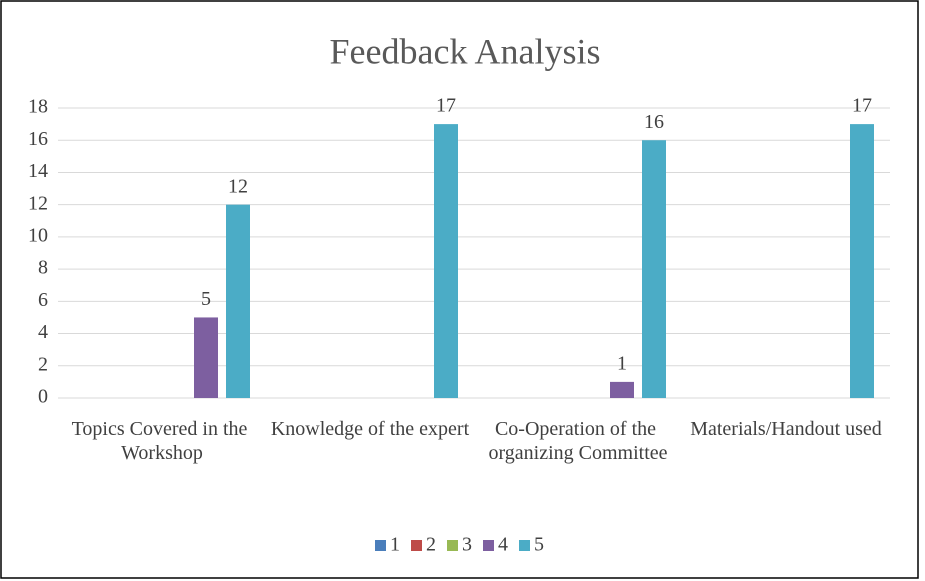 The height and width of the screenshot is (581, 925). I want to click on y-tick-label: 12, so click(38, 203).